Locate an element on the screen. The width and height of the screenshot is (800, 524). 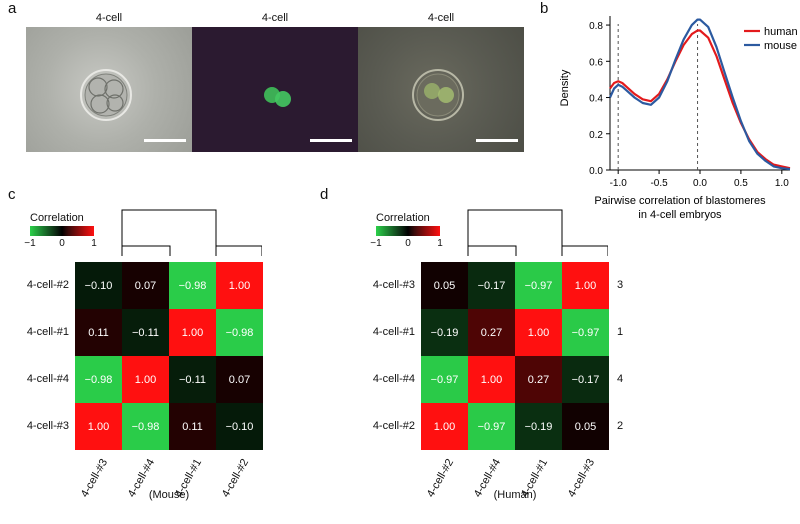
panel-label-d: d is located at coordinates (324, 194).